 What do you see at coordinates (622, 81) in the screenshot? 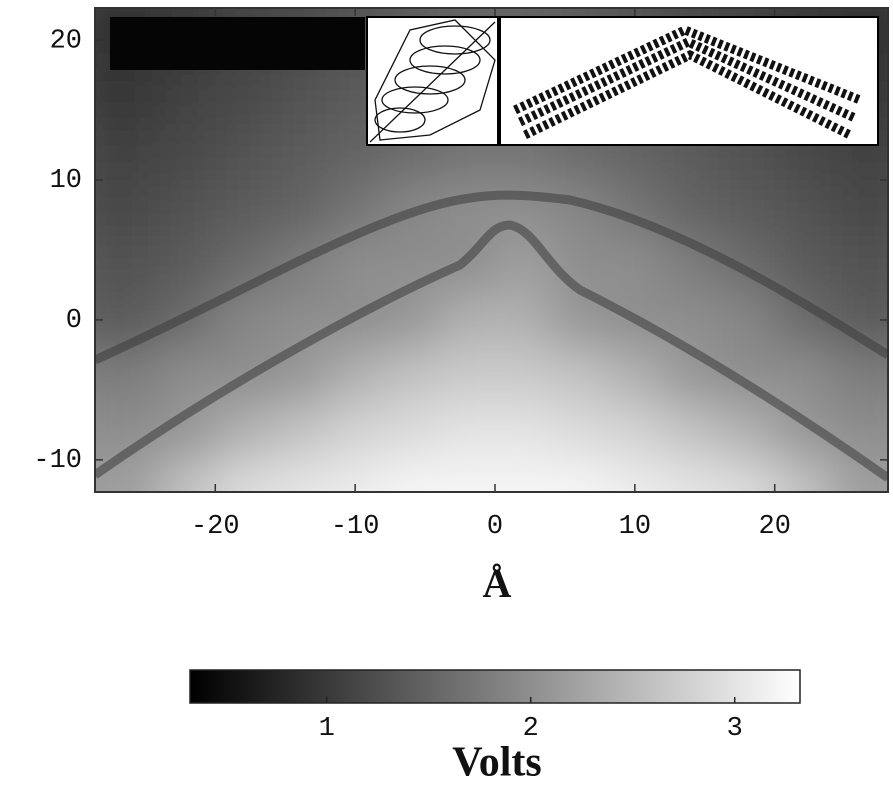
I see `inset` at bounding box center [622, 81].